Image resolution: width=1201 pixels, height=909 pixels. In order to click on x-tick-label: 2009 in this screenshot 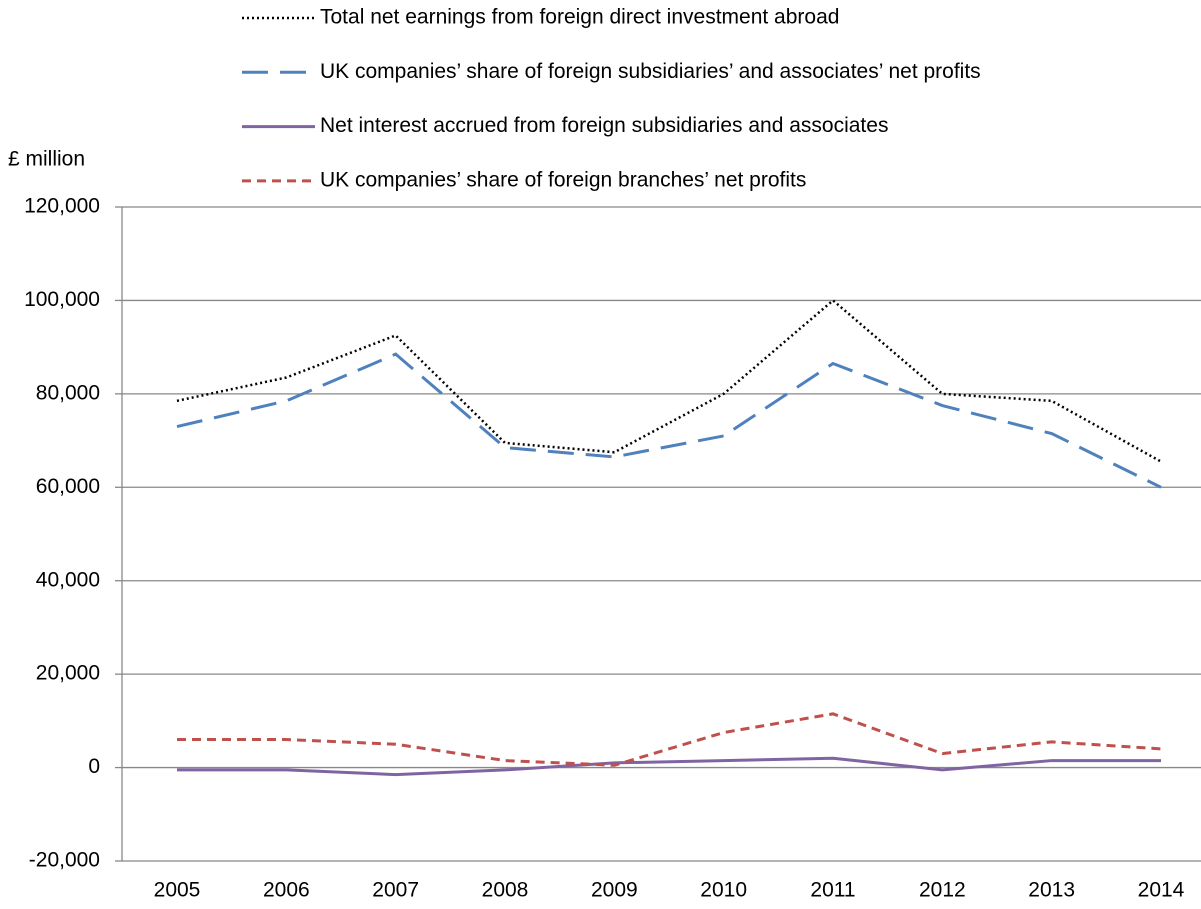, I will do `click(614, 890)`.